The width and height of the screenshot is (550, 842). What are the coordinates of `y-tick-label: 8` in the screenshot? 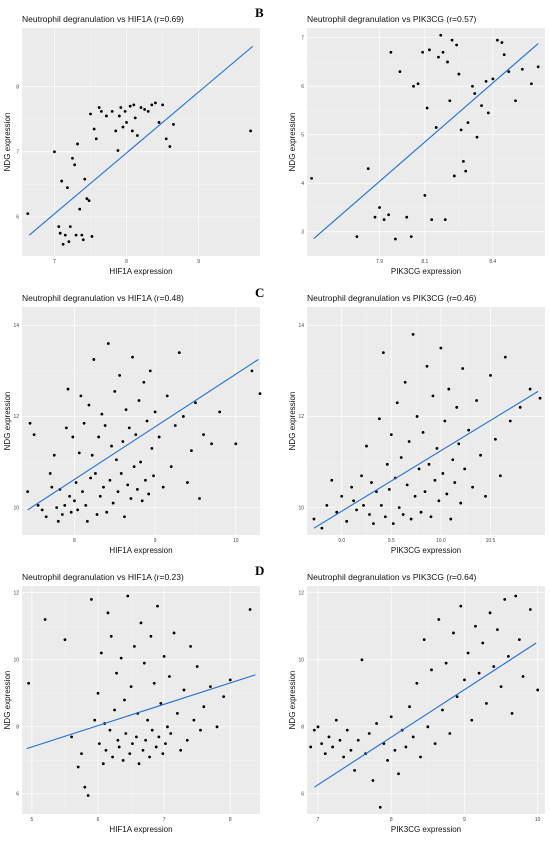 It's located at (302, 728).